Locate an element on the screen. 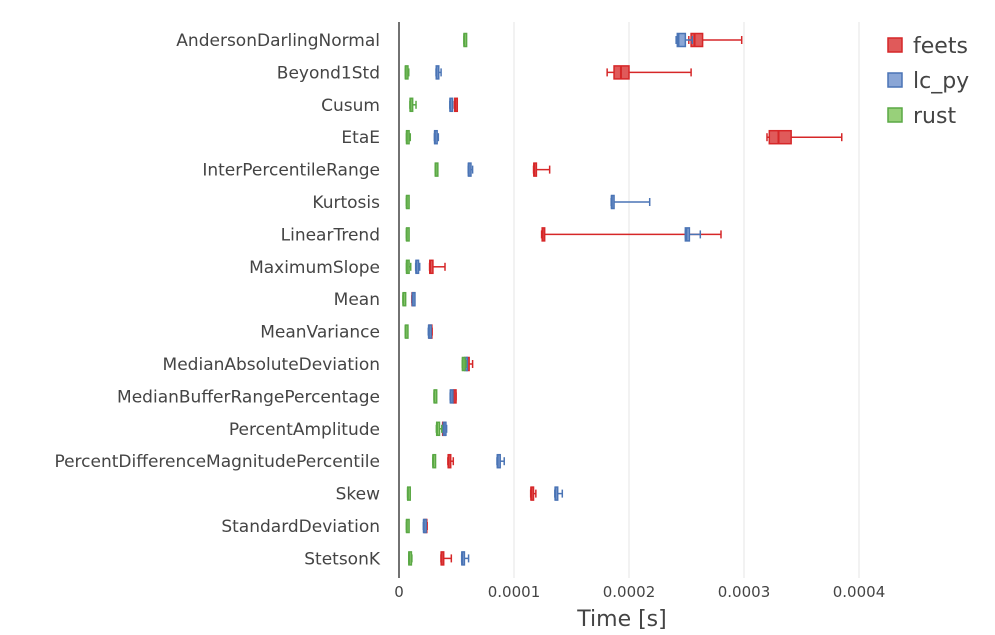  legend-item-rust: rust is located at coordinates (921, 116).